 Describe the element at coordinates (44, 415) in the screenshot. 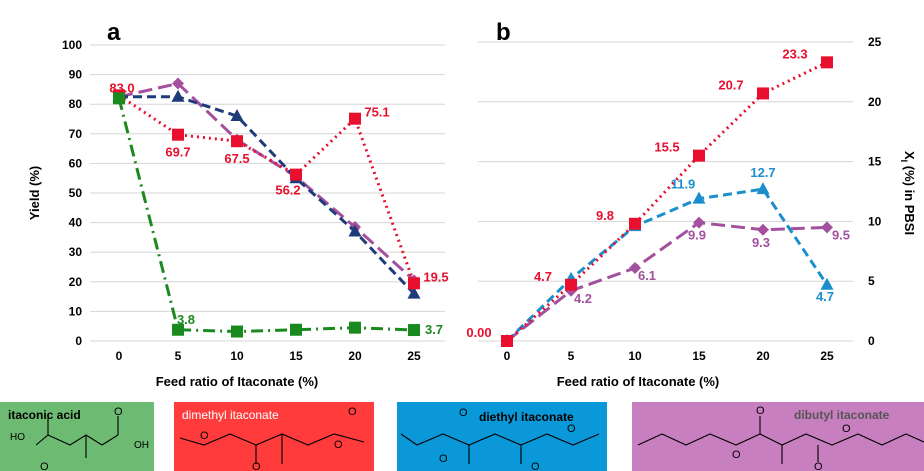

I see `compound-name: itaconic acid` at that location.